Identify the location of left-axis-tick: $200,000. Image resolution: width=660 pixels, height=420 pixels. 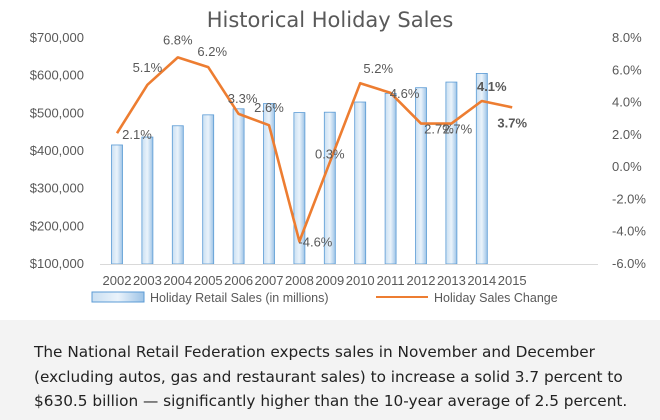
(57, 225).